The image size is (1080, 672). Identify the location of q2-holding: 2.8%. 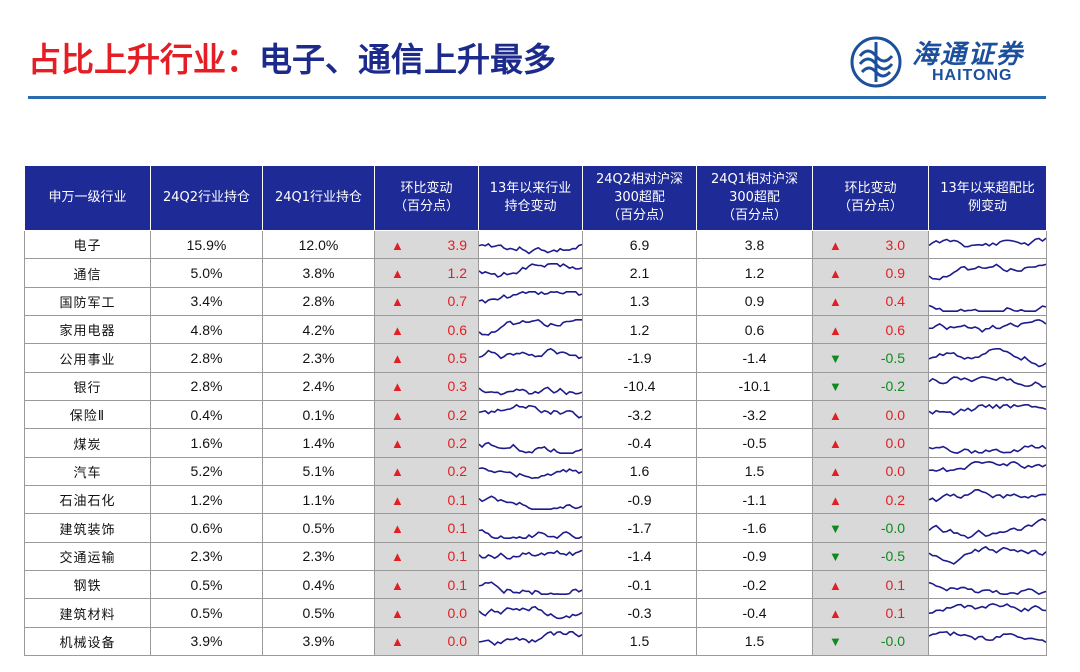
(206, 386).